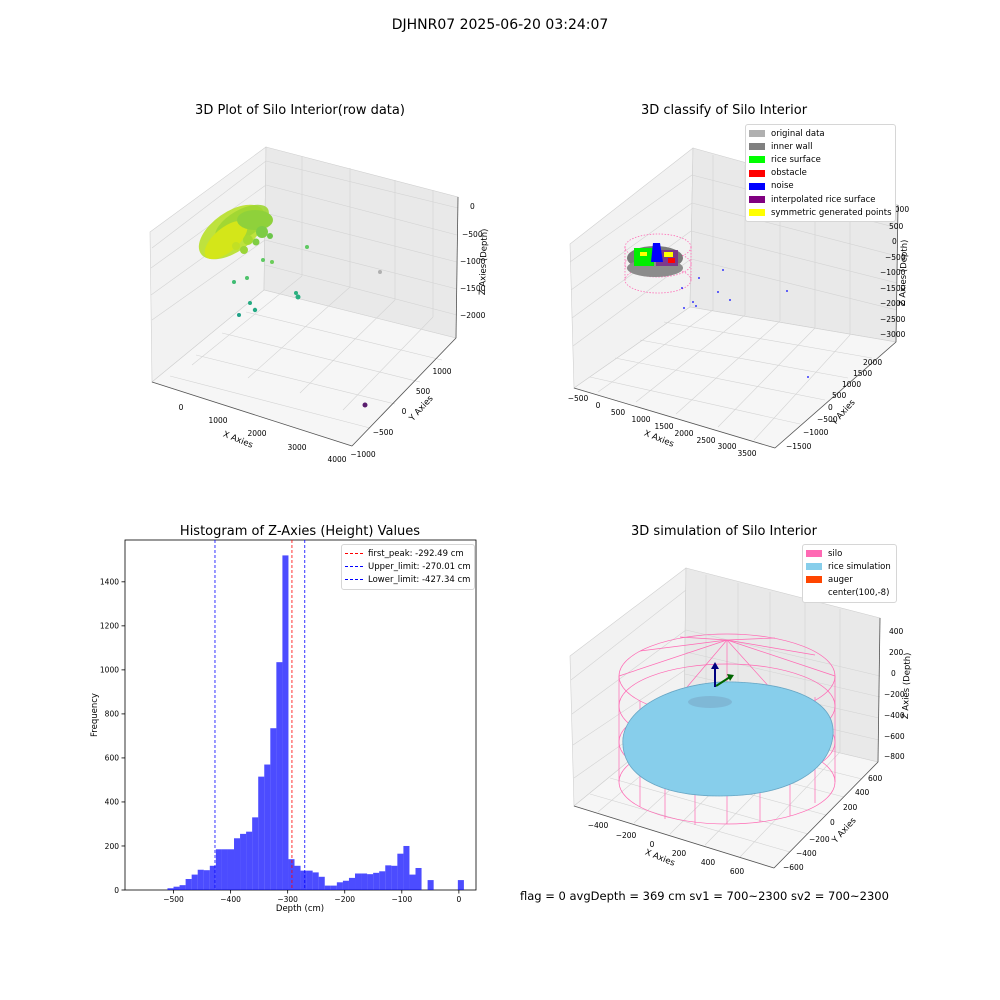  Describe the element at coordinates (894, 694) in the screenshot. I see `simulation-ztick: −200` at that location.